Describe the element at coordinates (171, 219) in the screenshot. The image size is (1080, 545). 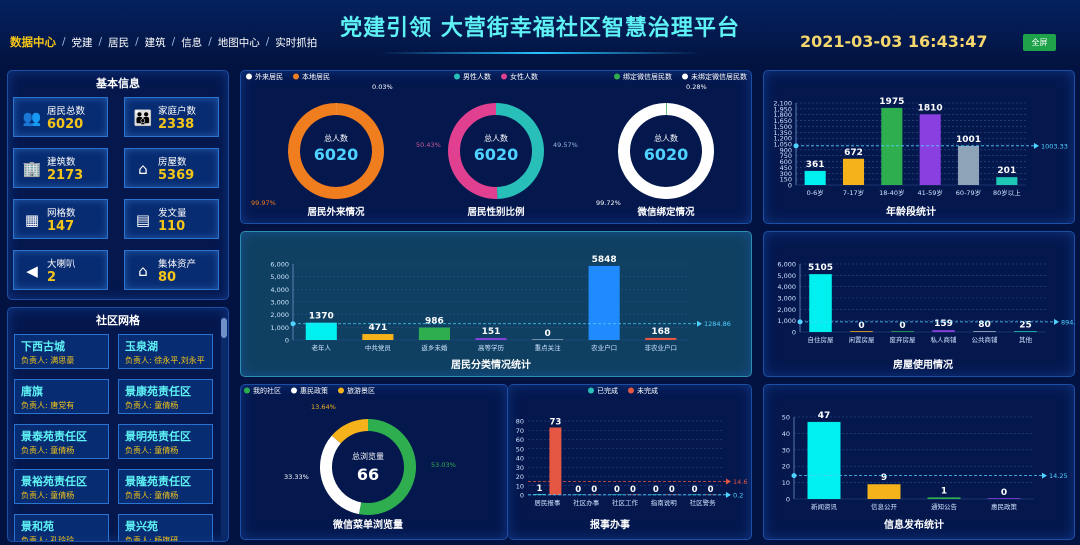
I see `info-card-5: ▤ 发文量 110` at that location.